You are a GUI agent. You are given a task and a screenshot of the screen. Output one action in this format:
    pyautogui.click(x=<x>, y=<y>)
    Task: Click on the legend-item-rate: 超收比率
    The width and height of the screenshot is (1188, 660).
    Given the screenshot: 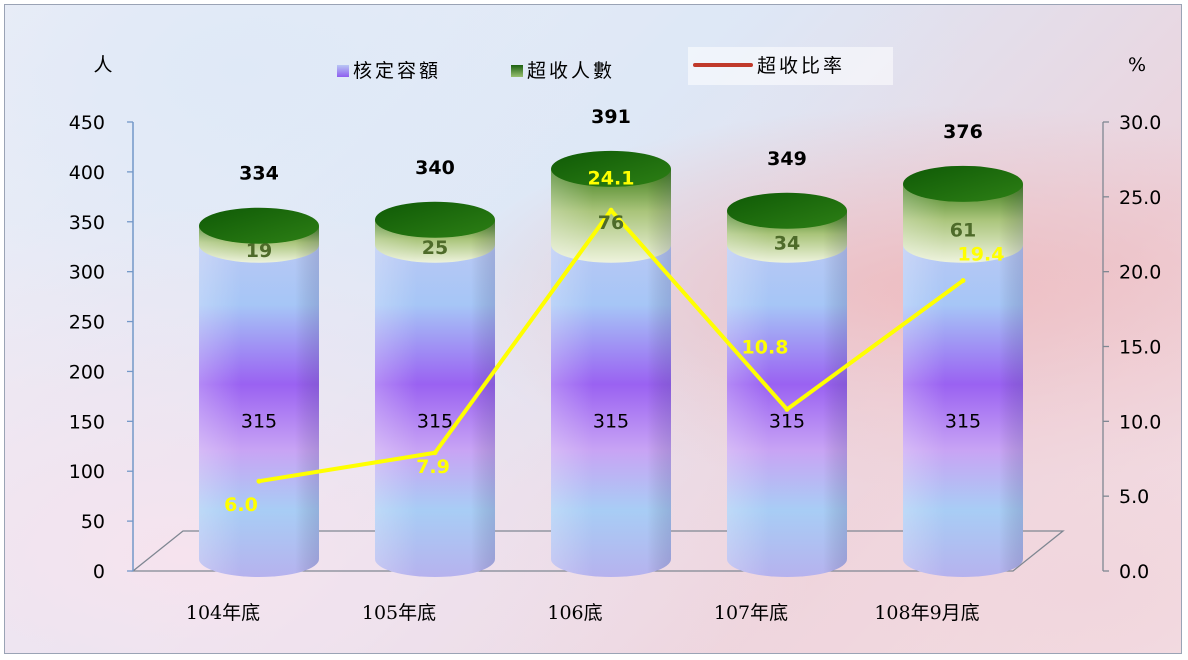 What is the action you would take?
    pyautogui.click(x=790, y=66)
    